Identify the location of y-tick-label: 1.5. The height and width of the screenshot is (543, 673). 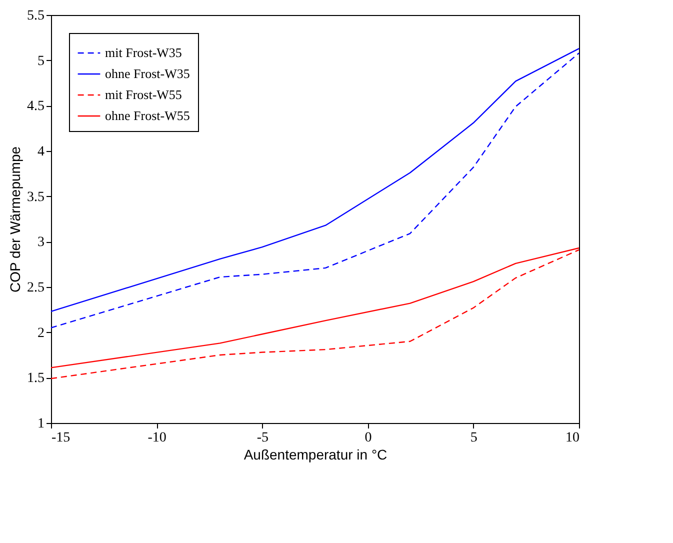
(35, 378).